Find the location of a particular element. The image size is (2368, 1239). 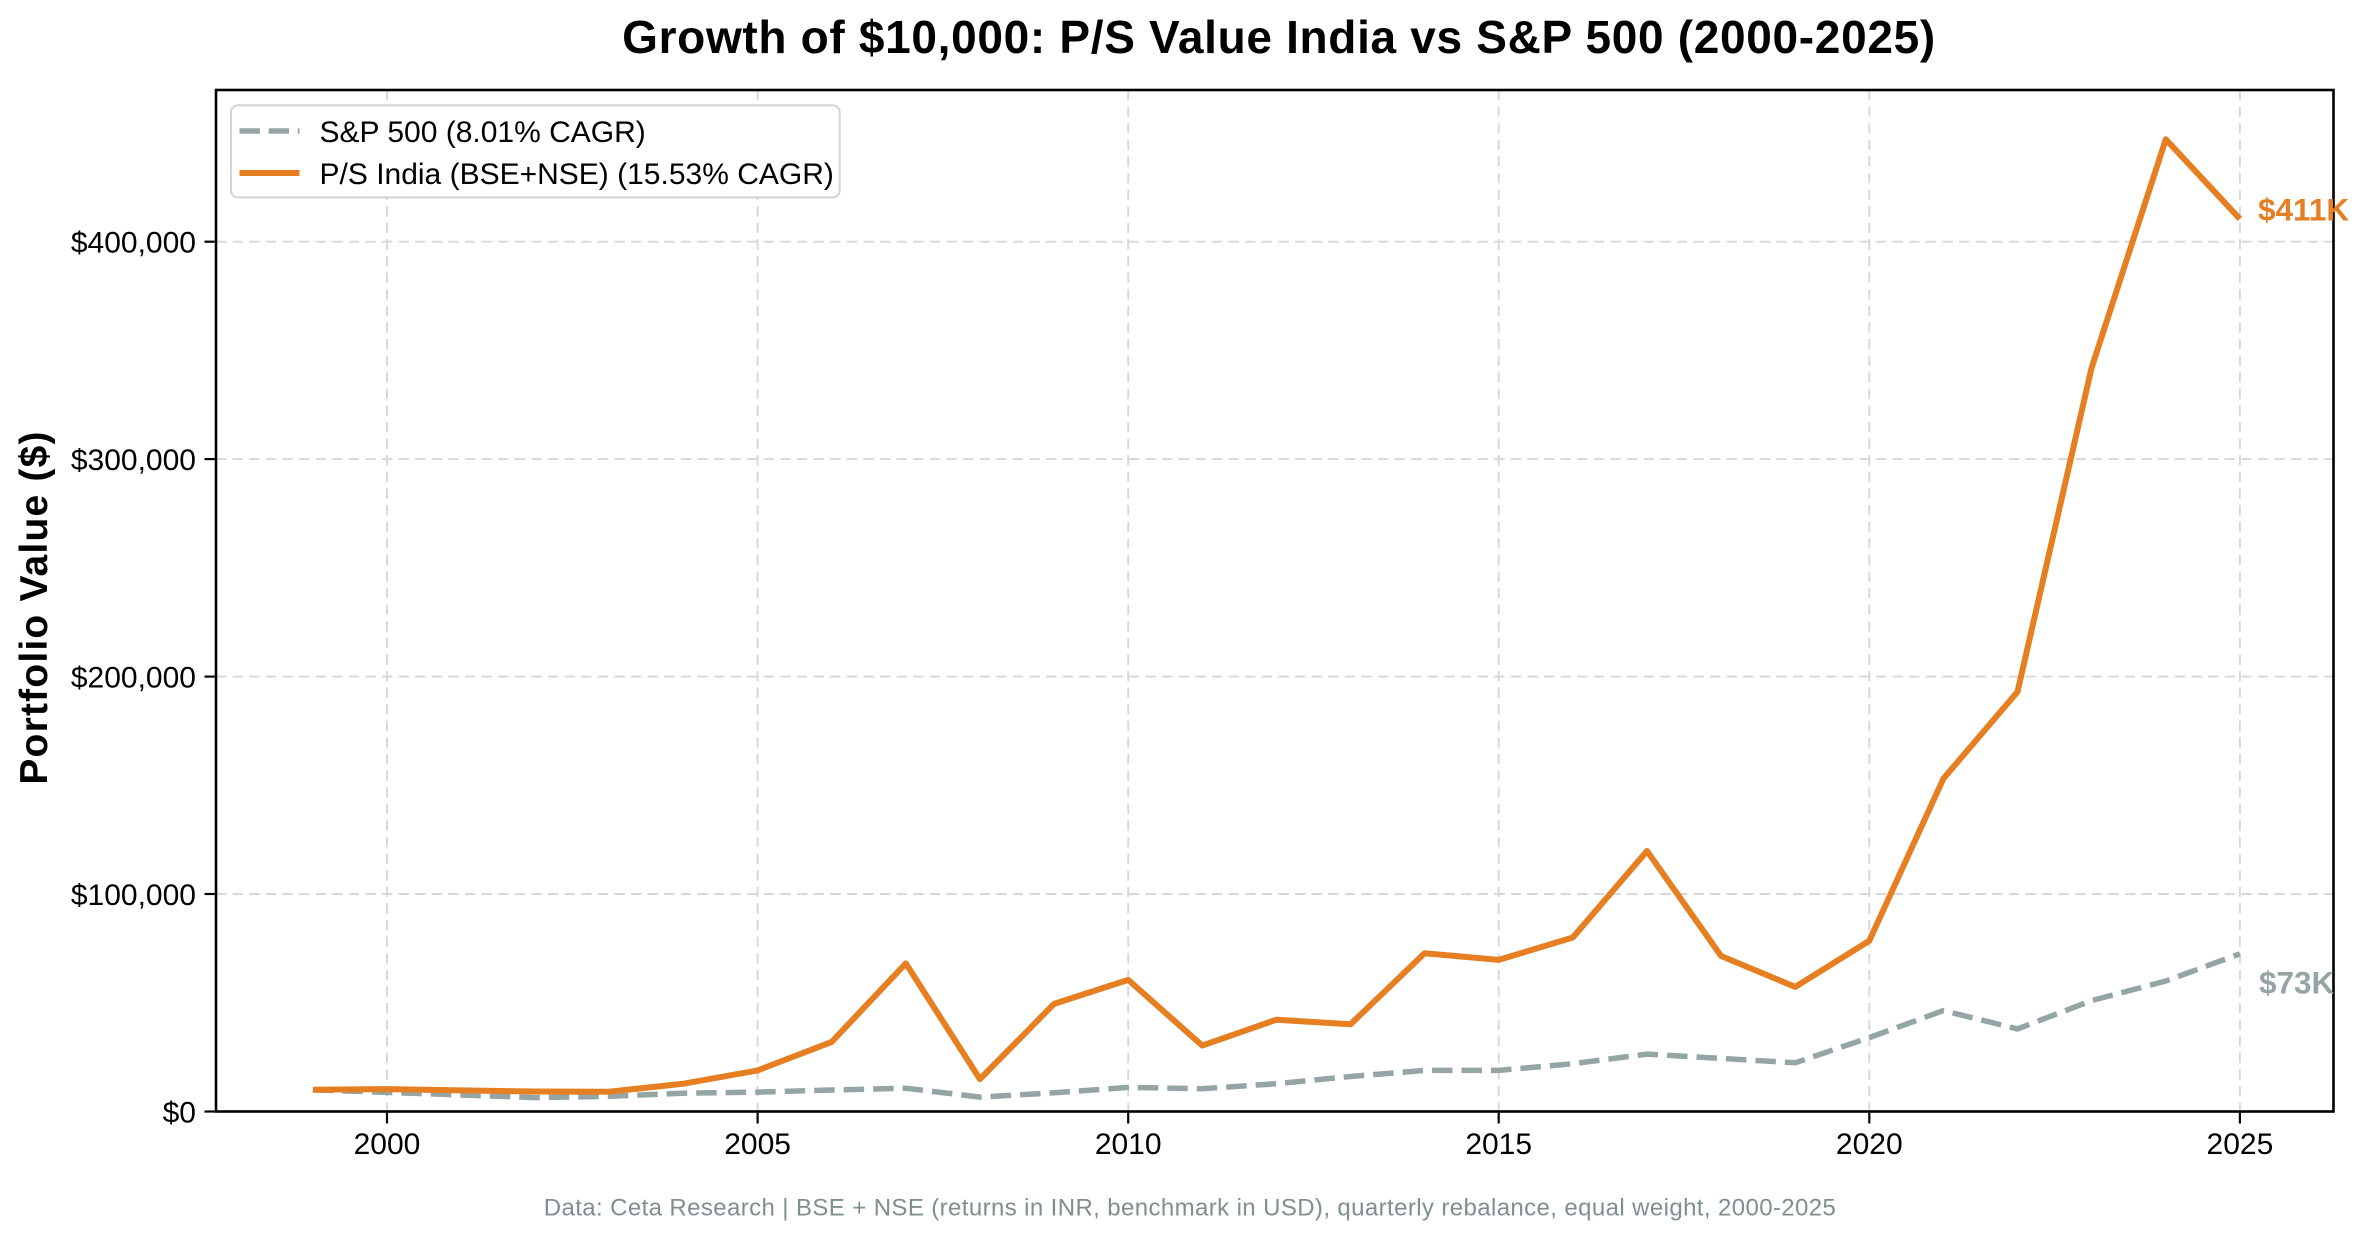

svg-text: S&P 500 (8.01% CAGR) is located at coordinates (483, 132).